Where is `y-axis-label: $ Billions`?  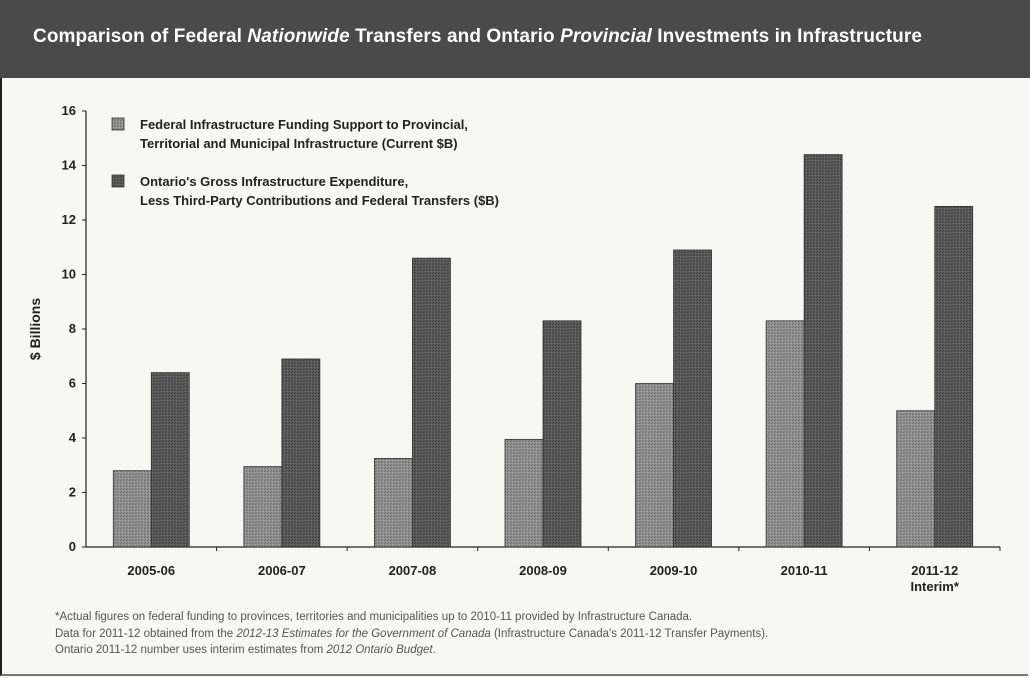 y-axis-label: $ Billions is located at coordinates (35, 329).